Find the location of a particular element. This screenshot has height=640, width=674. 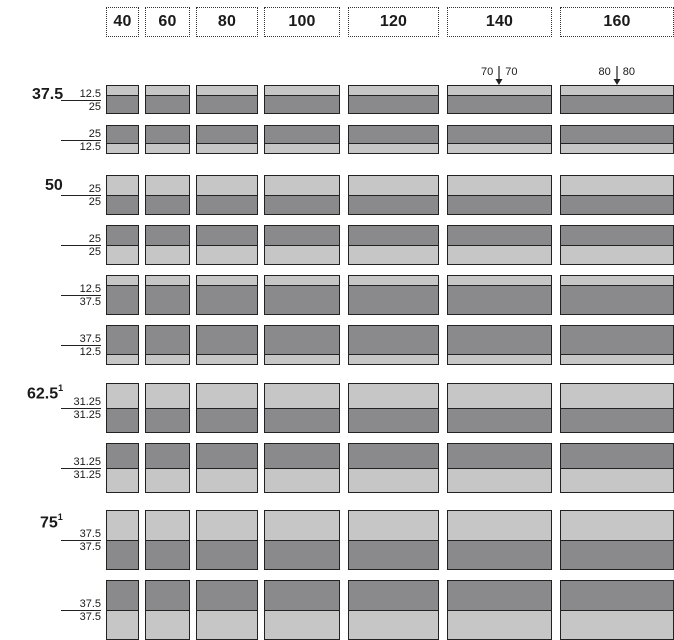

module-62.5-100-31.25-31.25 is located at coordinates (302, 408).